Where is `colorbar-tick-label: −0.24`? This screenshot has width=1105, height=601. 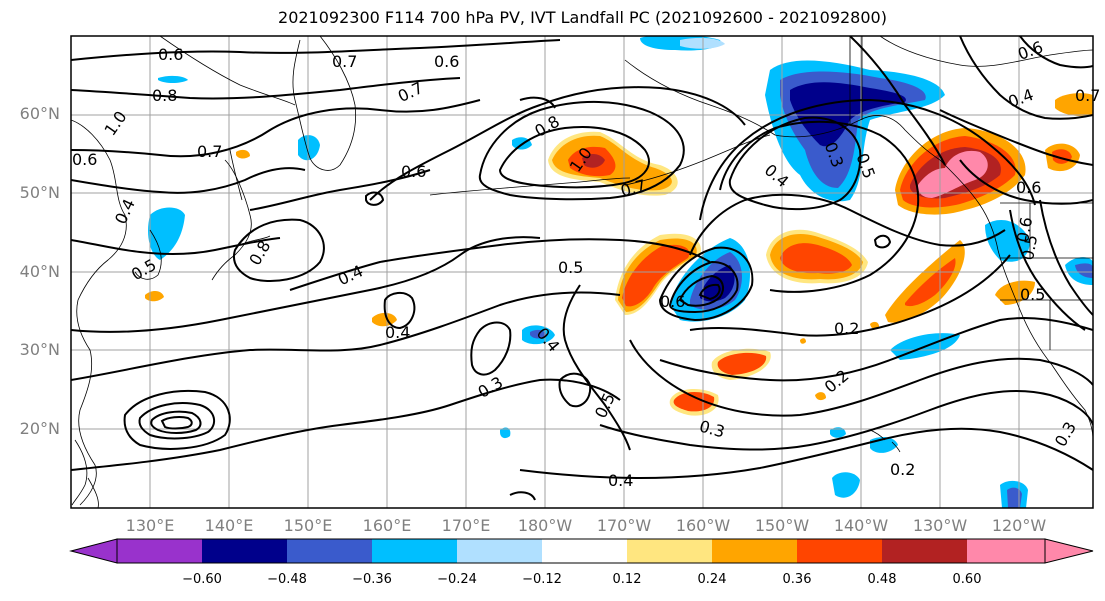
colorbar-tick-label: −0.24 is located at coordinates (457, 579).